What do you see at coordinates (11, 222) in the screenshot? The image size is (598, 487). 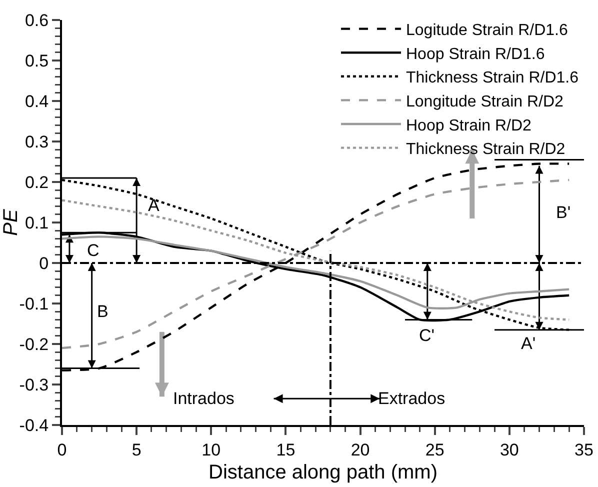 I see `y-axis-title: PE` at bounding box center [11, 222].